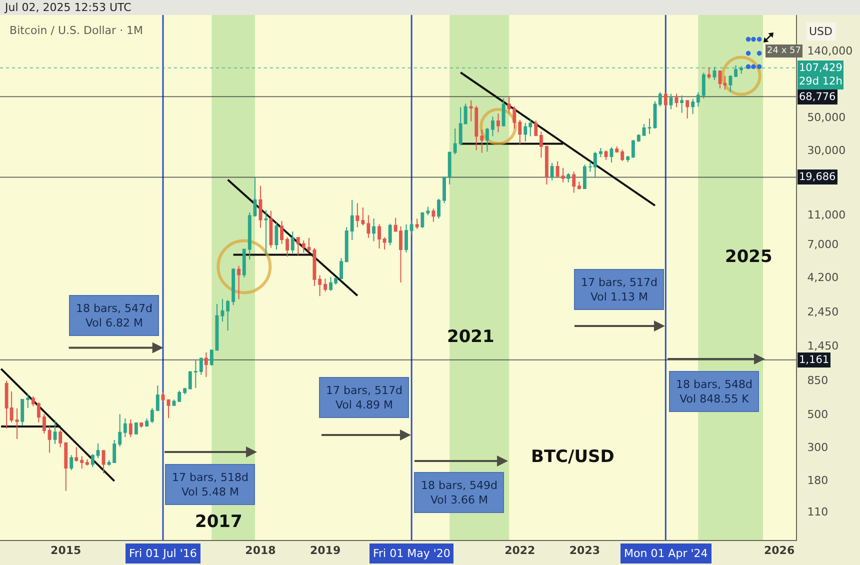  I want to click on x-tick-label: 2015, so click(66, 551).